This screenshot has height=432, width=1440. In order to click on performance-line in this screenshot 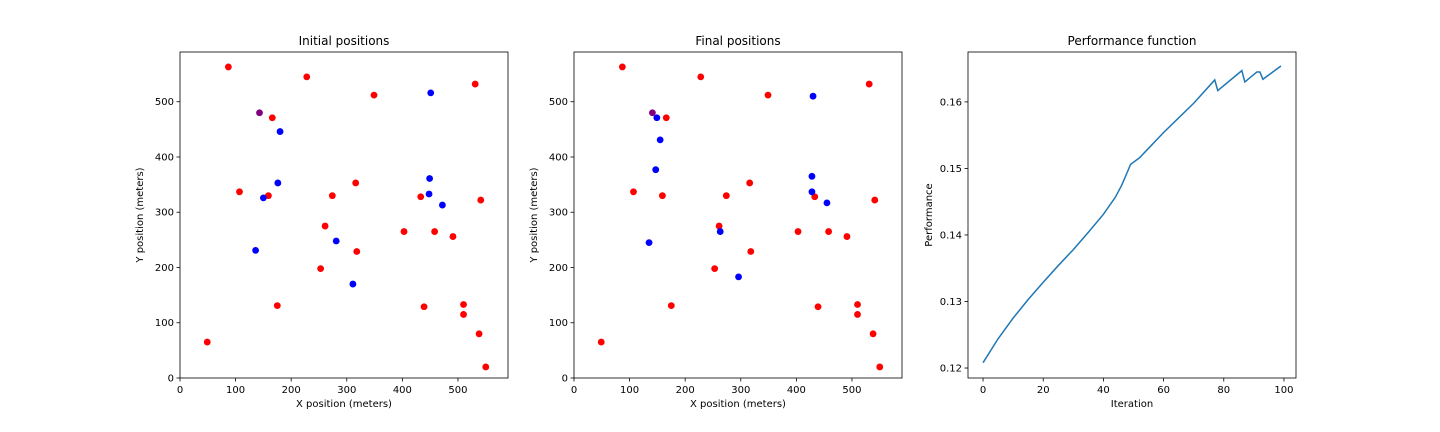, I will do `click(1132, 214)`.